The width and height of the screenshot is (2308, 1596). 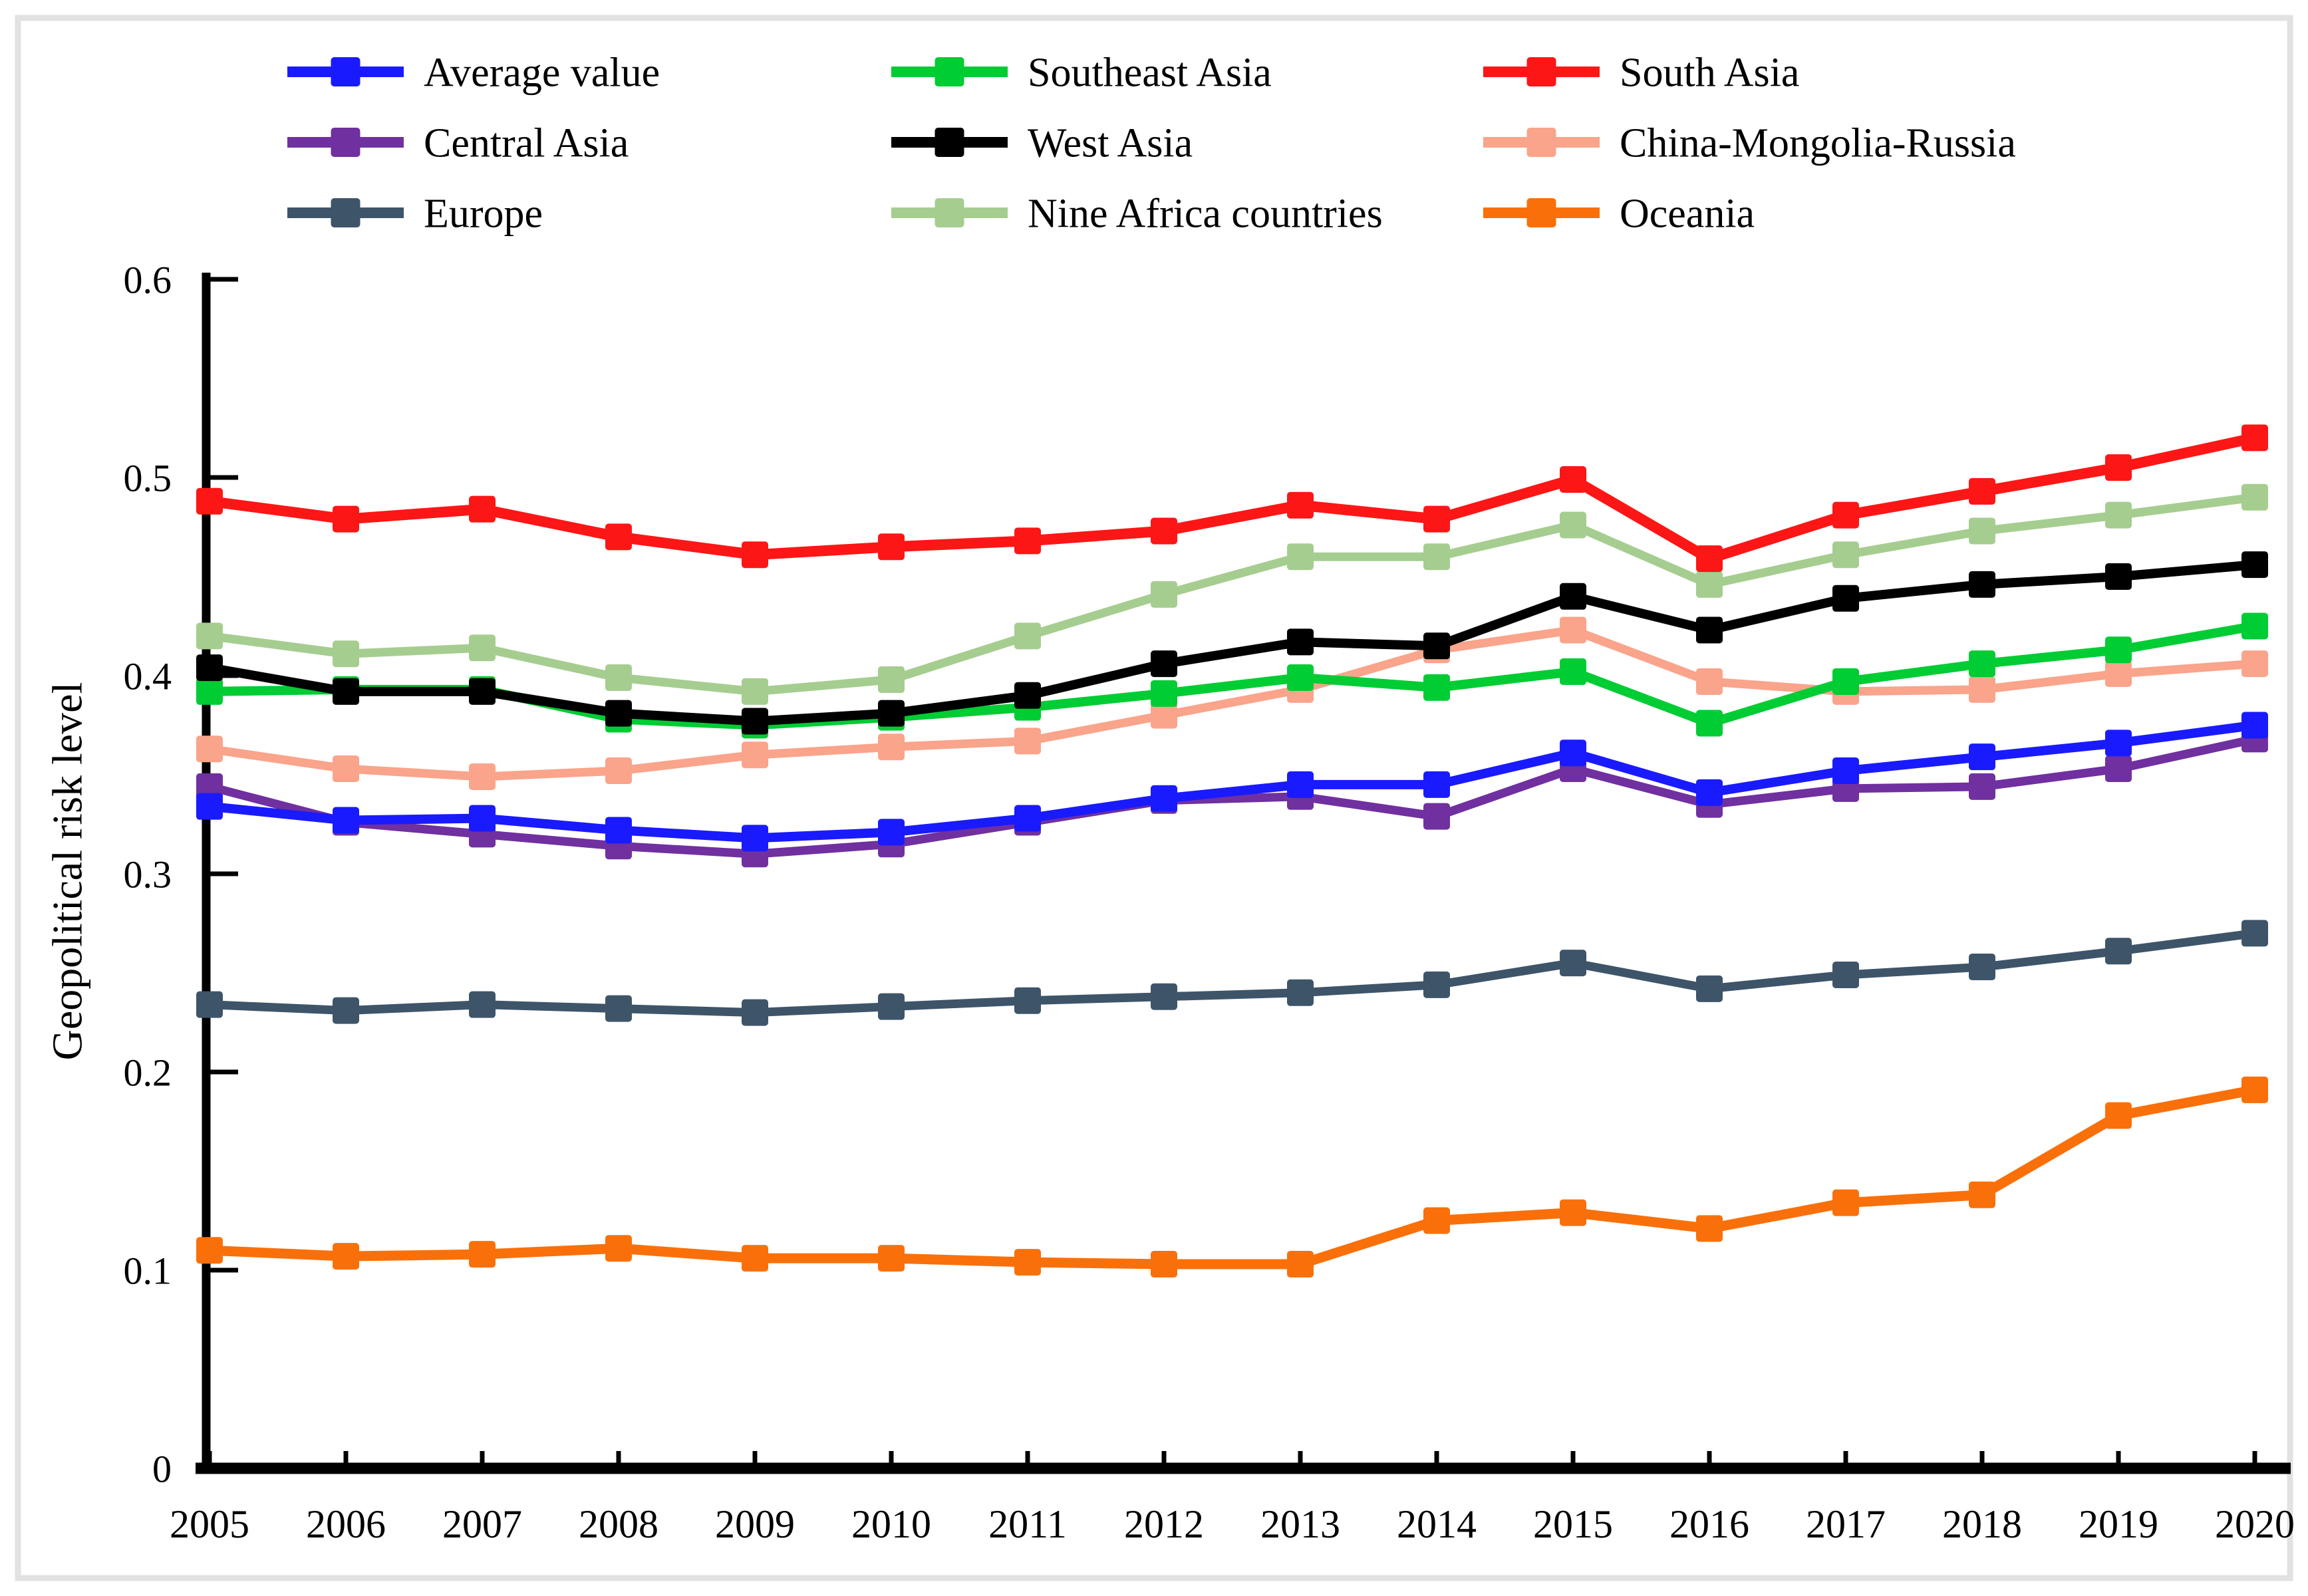 I want to click on x-tick-label: 2006, so click(x=346, y=1524).